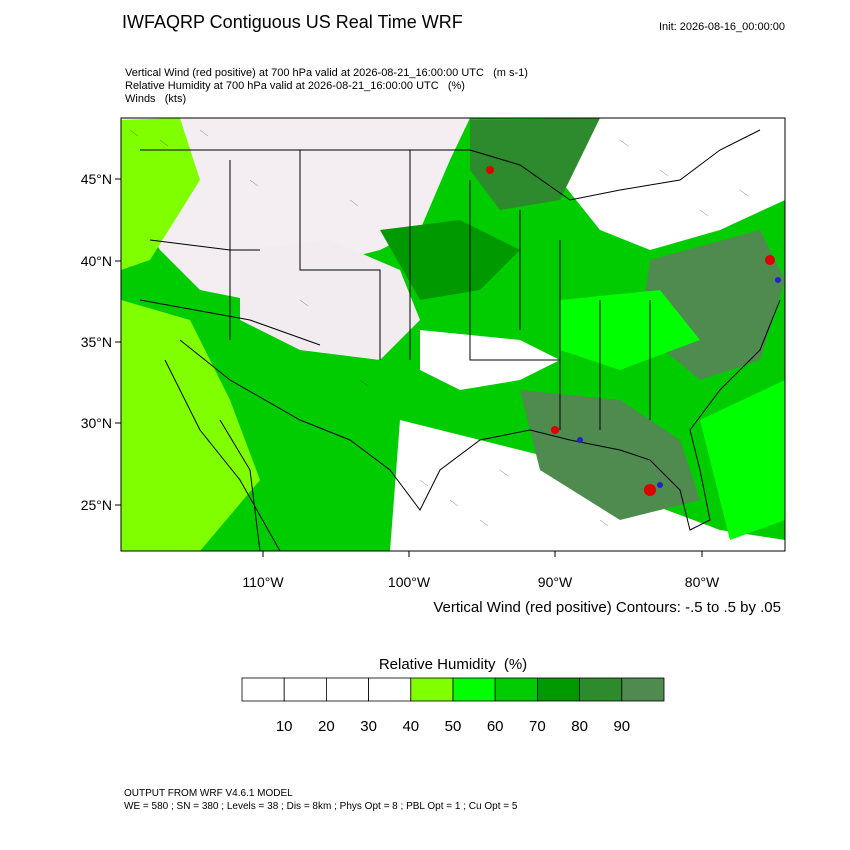 This screenshot has height=850, width=850. I want to click on colorbar-label: 40, so click(410, 726).